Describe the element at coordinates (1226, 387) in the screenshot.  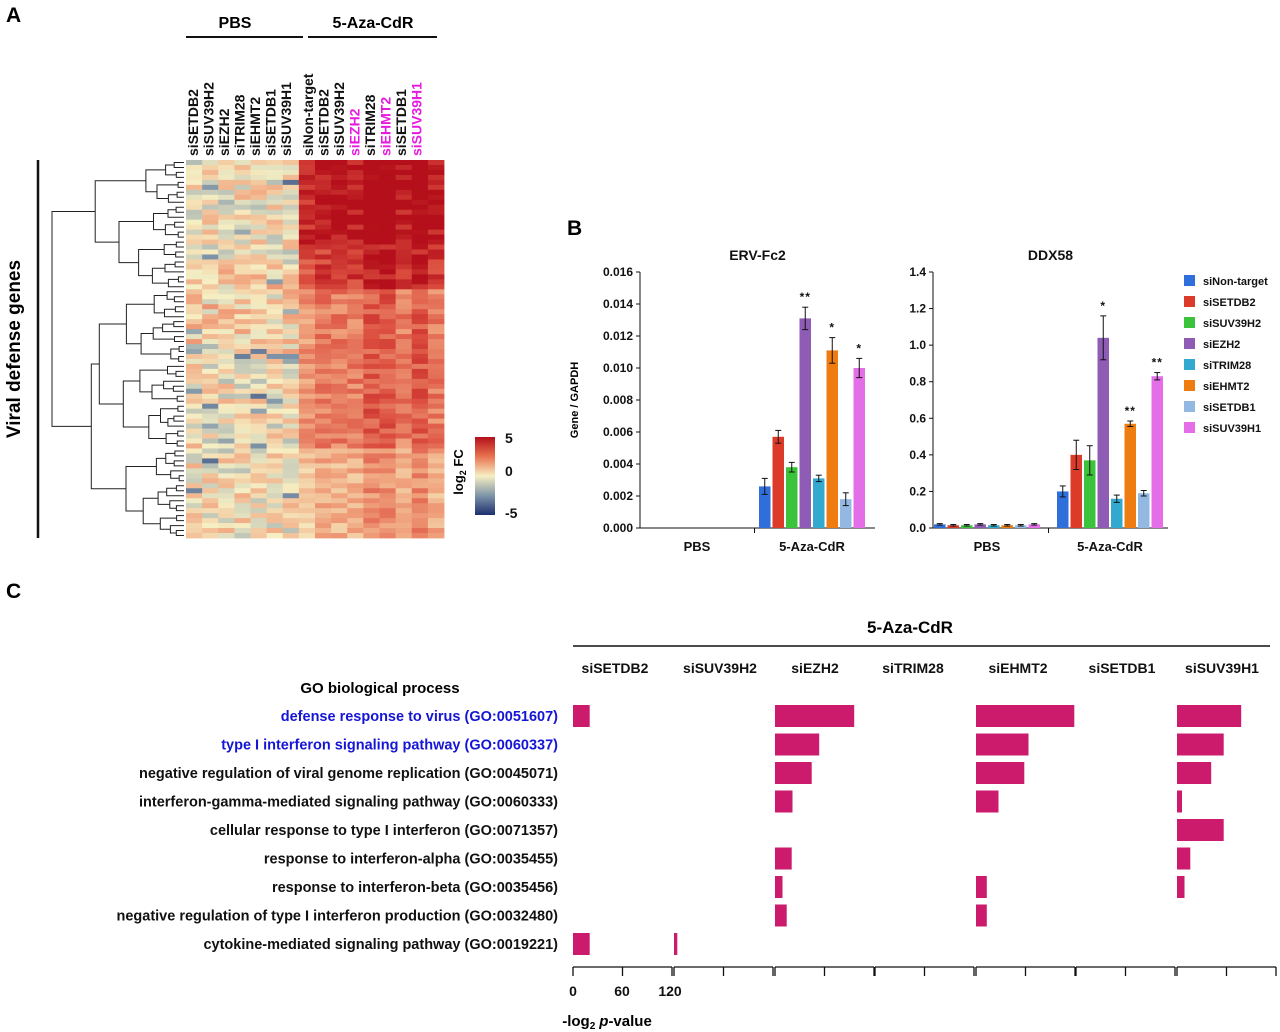
I see `legend-label-siehmt2: siEHMT2` at that location.